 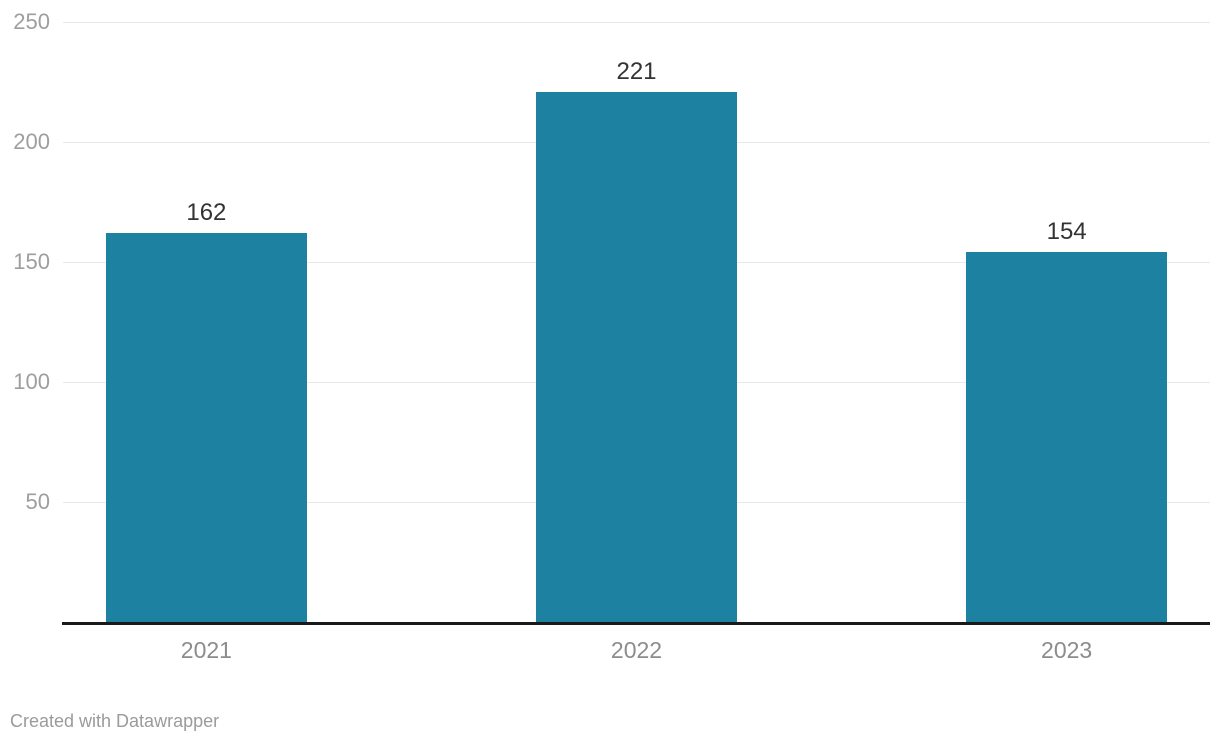 I want to click on datawrapper-credit: Created with Datawrapper, so click(x=115, y=721).